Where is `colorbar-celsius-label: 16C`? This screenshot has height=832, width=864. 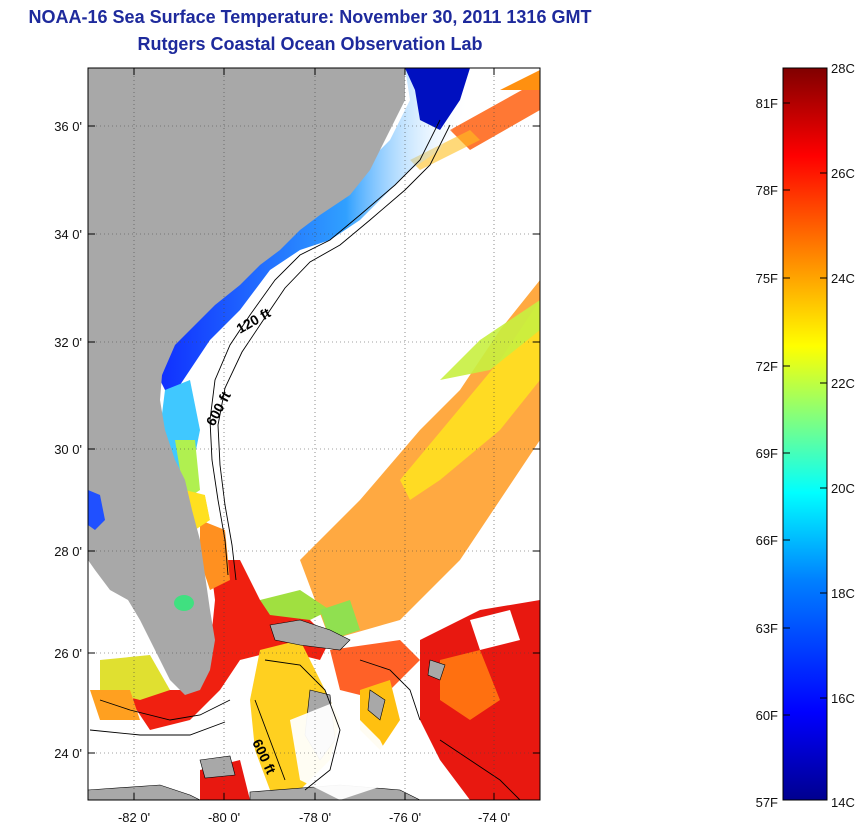 colorbar-celsius-label: 16C is located at coordinates (843, 698).